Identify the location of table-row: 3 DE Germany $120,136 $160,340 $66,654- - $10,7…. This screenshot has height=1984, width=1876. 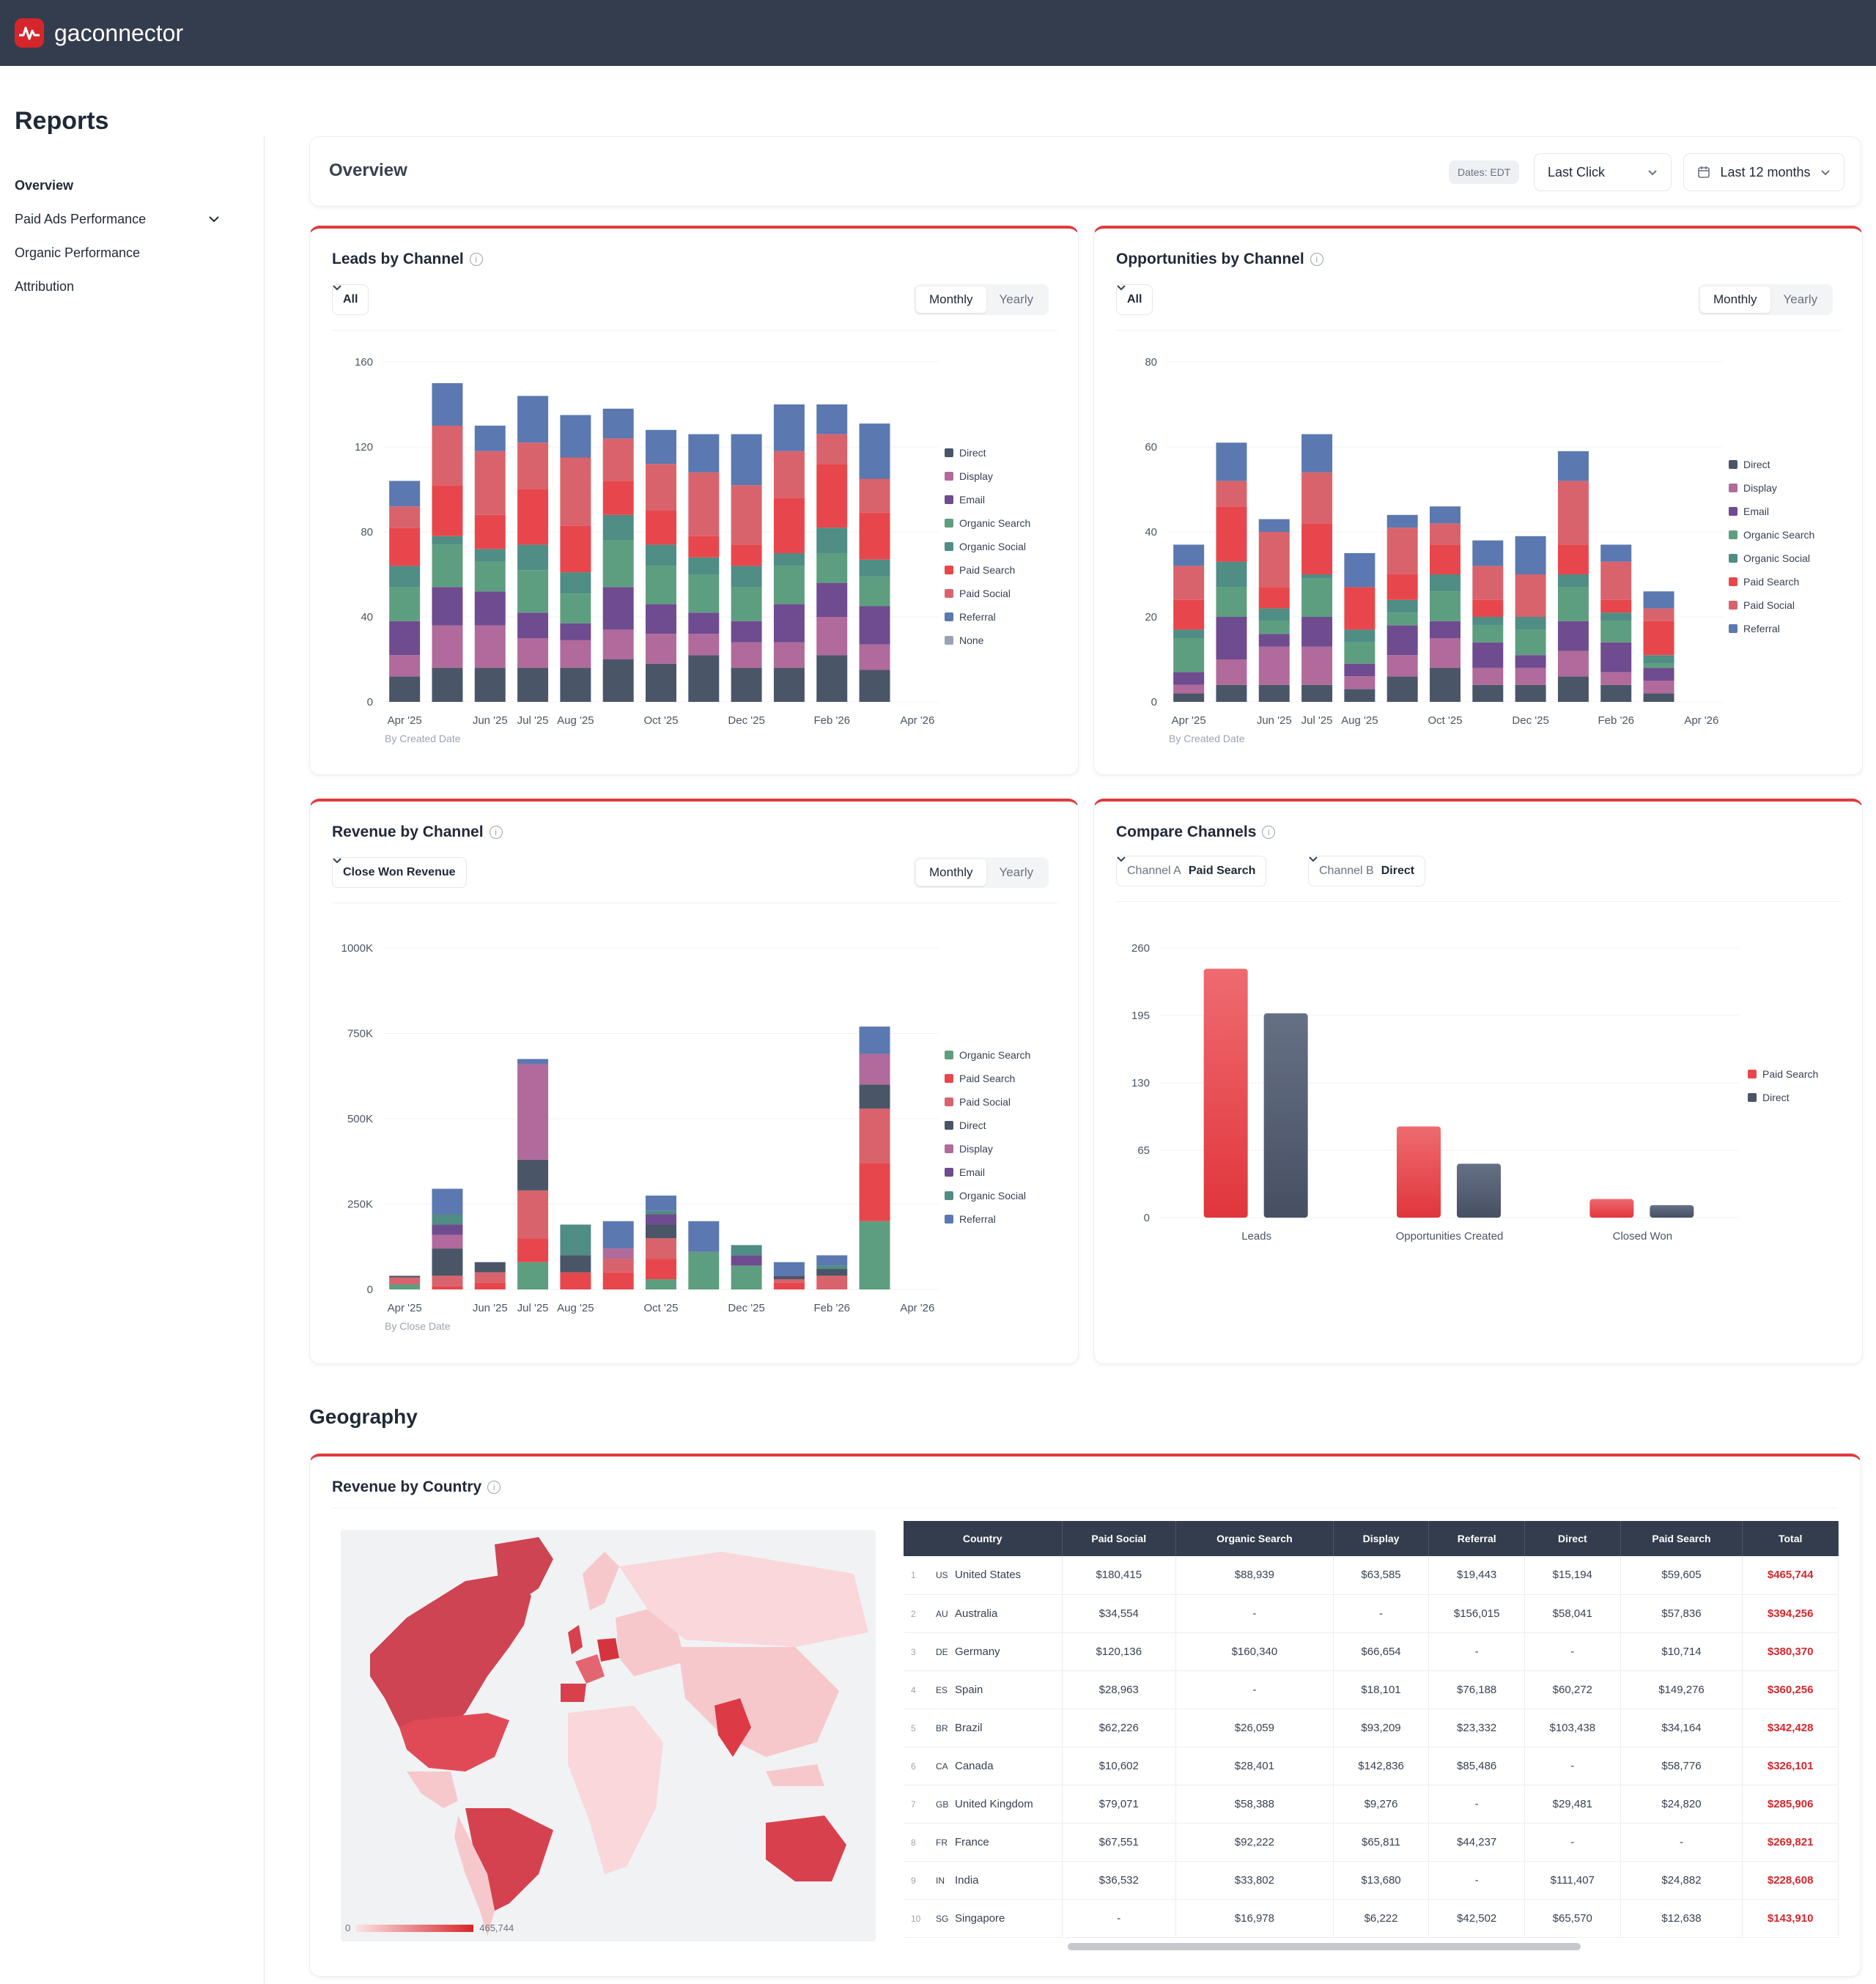
(1371, 1651).